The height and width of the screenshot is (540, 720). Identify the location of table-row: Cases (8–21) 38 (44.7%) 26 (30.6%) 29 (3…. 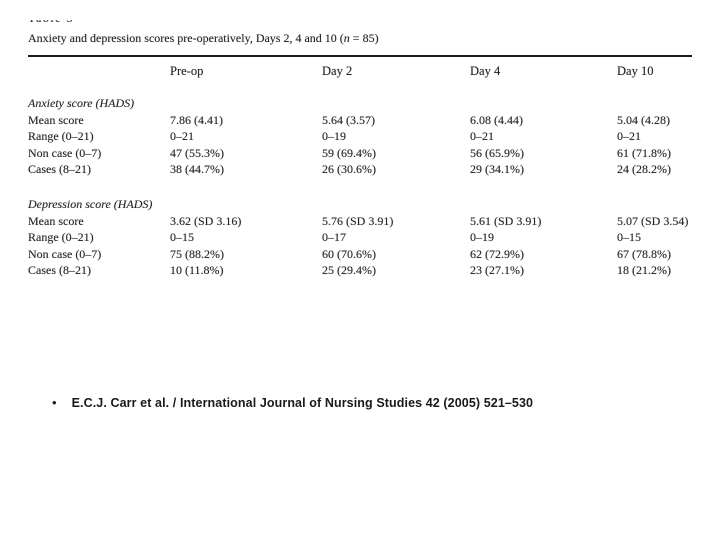
(360, 169).